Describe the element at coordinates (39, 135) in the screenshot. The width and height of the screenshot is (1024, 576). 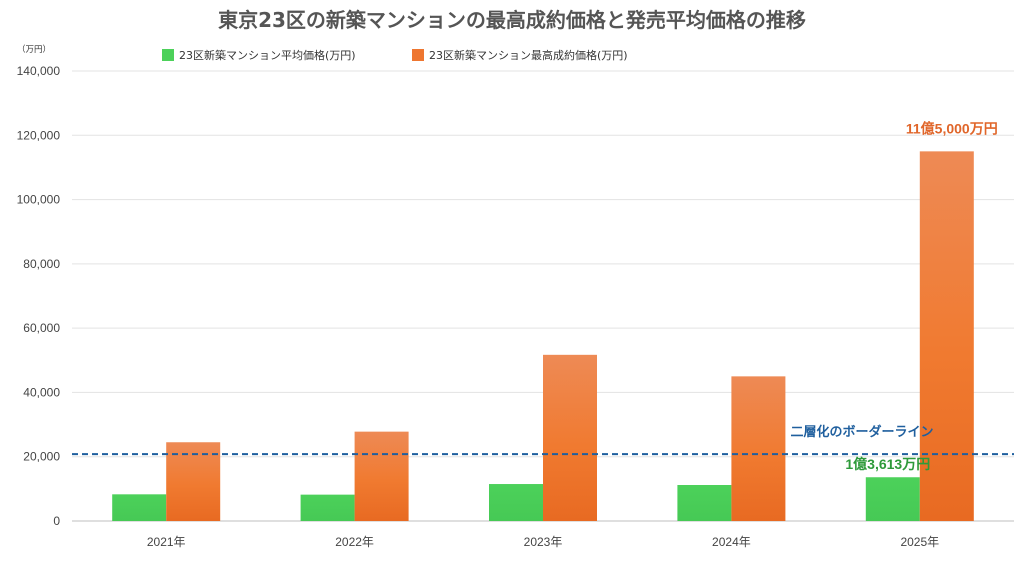
I see `y-tick-label: 120,000` at that location.